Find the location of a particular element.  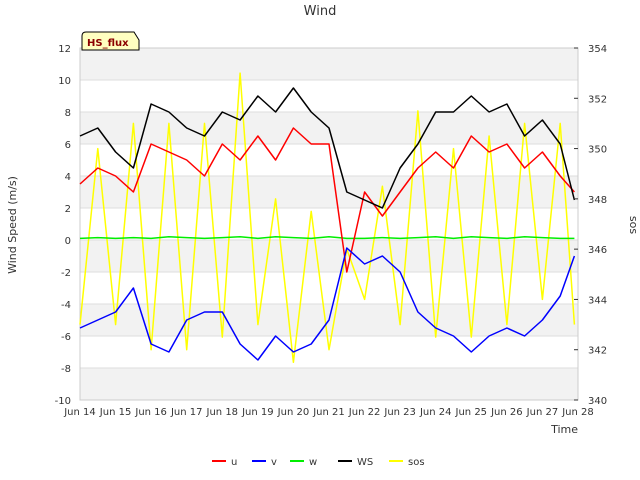

legend-label-u: u is located at coordinates (234, 462).